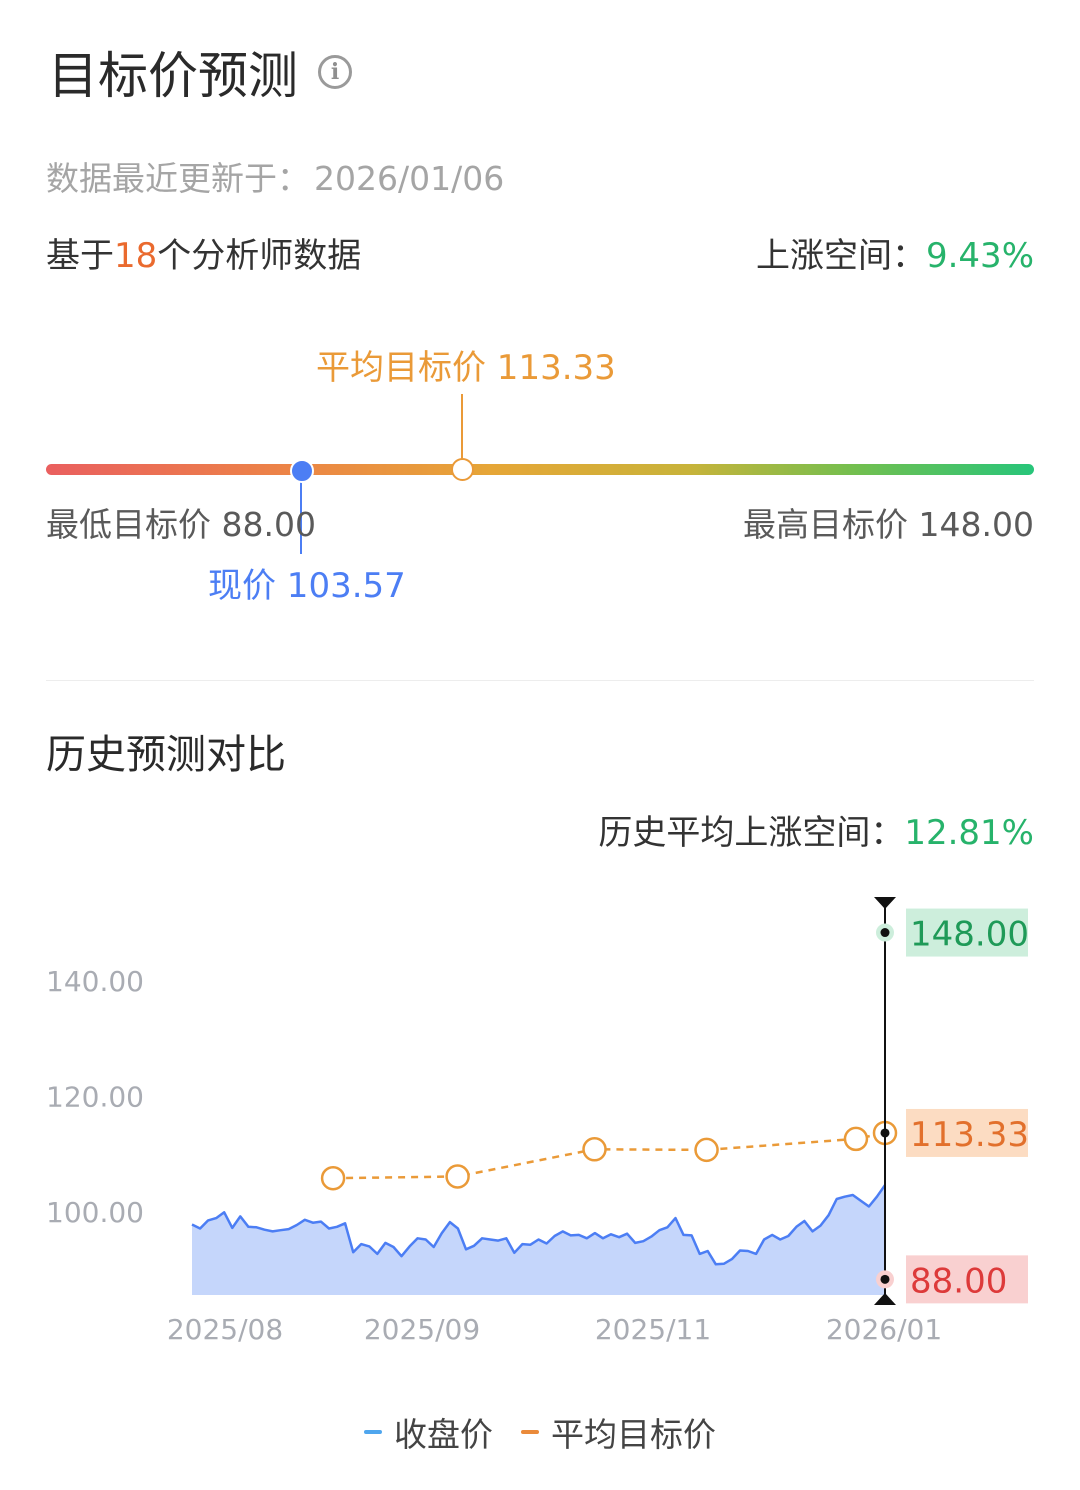 The height and width of the screenshot is (1490, 1080). I want to click on y-tick-label: 100.00, so click(95, 1212).